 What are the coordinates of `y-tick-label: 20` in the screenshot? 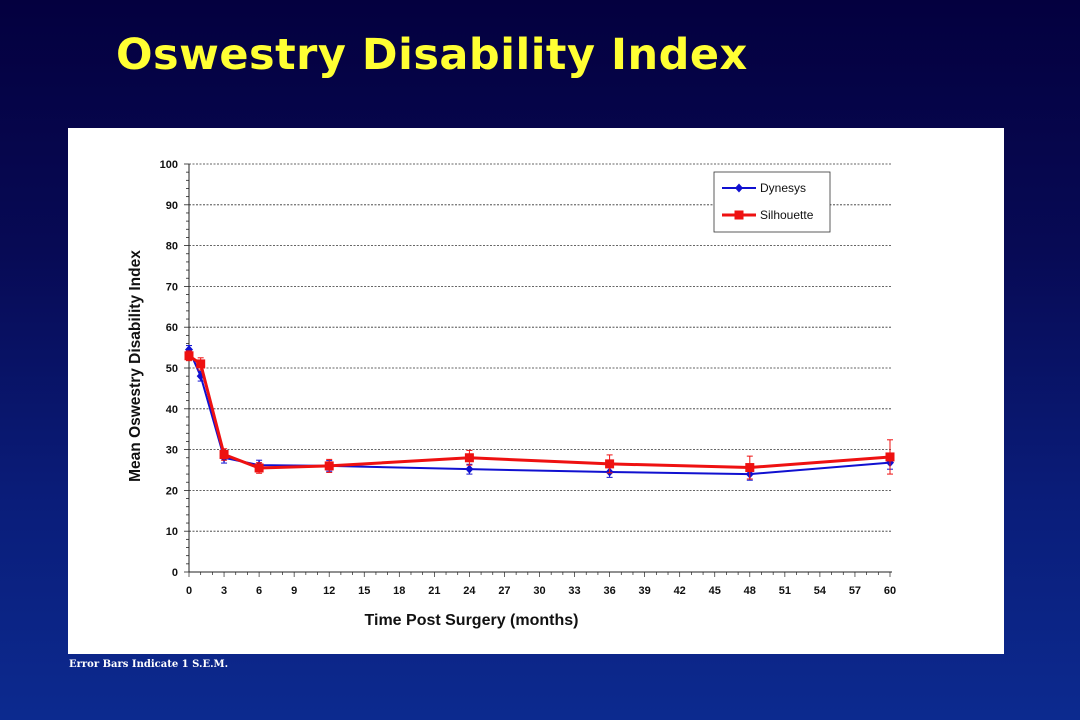 It's located at (172, 491).